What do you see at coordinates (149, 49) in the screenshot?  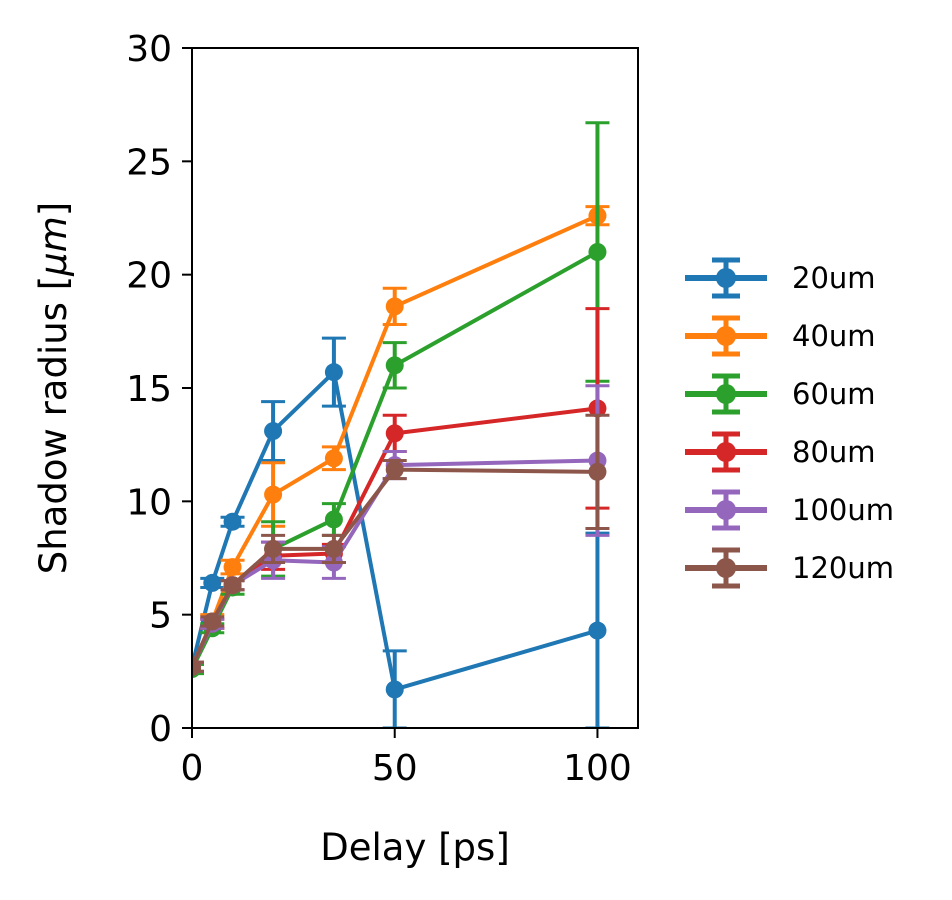 I see `y-tick-label-30: 30` at bounding box center [149, 49].